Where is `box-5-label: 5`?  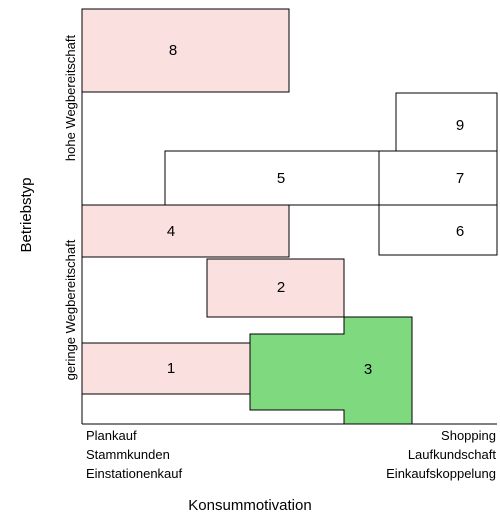 box-5-label: 5 is located at coordinates (281, 178).